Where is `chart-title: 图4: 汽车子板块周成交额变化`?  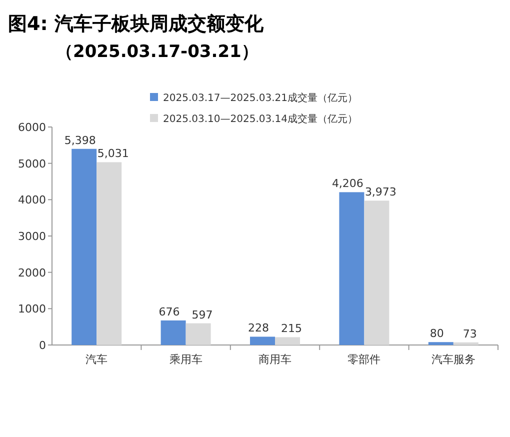
chart-title: 图4: 汽车子板块周成交额变化 is located at coordinates (136, 24).